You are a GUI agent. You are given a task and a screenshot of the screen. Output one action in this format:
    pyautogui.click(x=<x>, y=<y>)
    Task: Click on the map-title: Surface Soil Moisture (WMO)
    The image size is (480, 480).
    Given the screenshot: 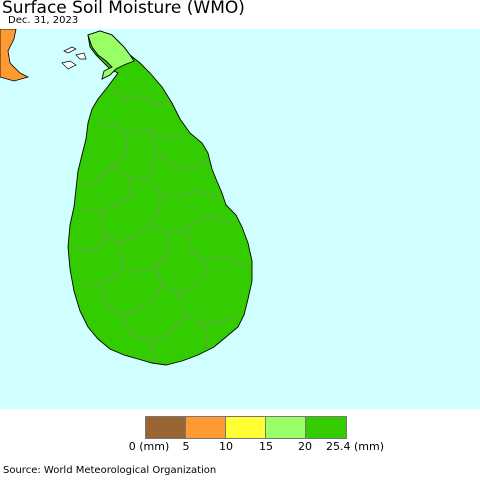 What is the action you would take?
    pyautogui.click(x=123, y=9)
    